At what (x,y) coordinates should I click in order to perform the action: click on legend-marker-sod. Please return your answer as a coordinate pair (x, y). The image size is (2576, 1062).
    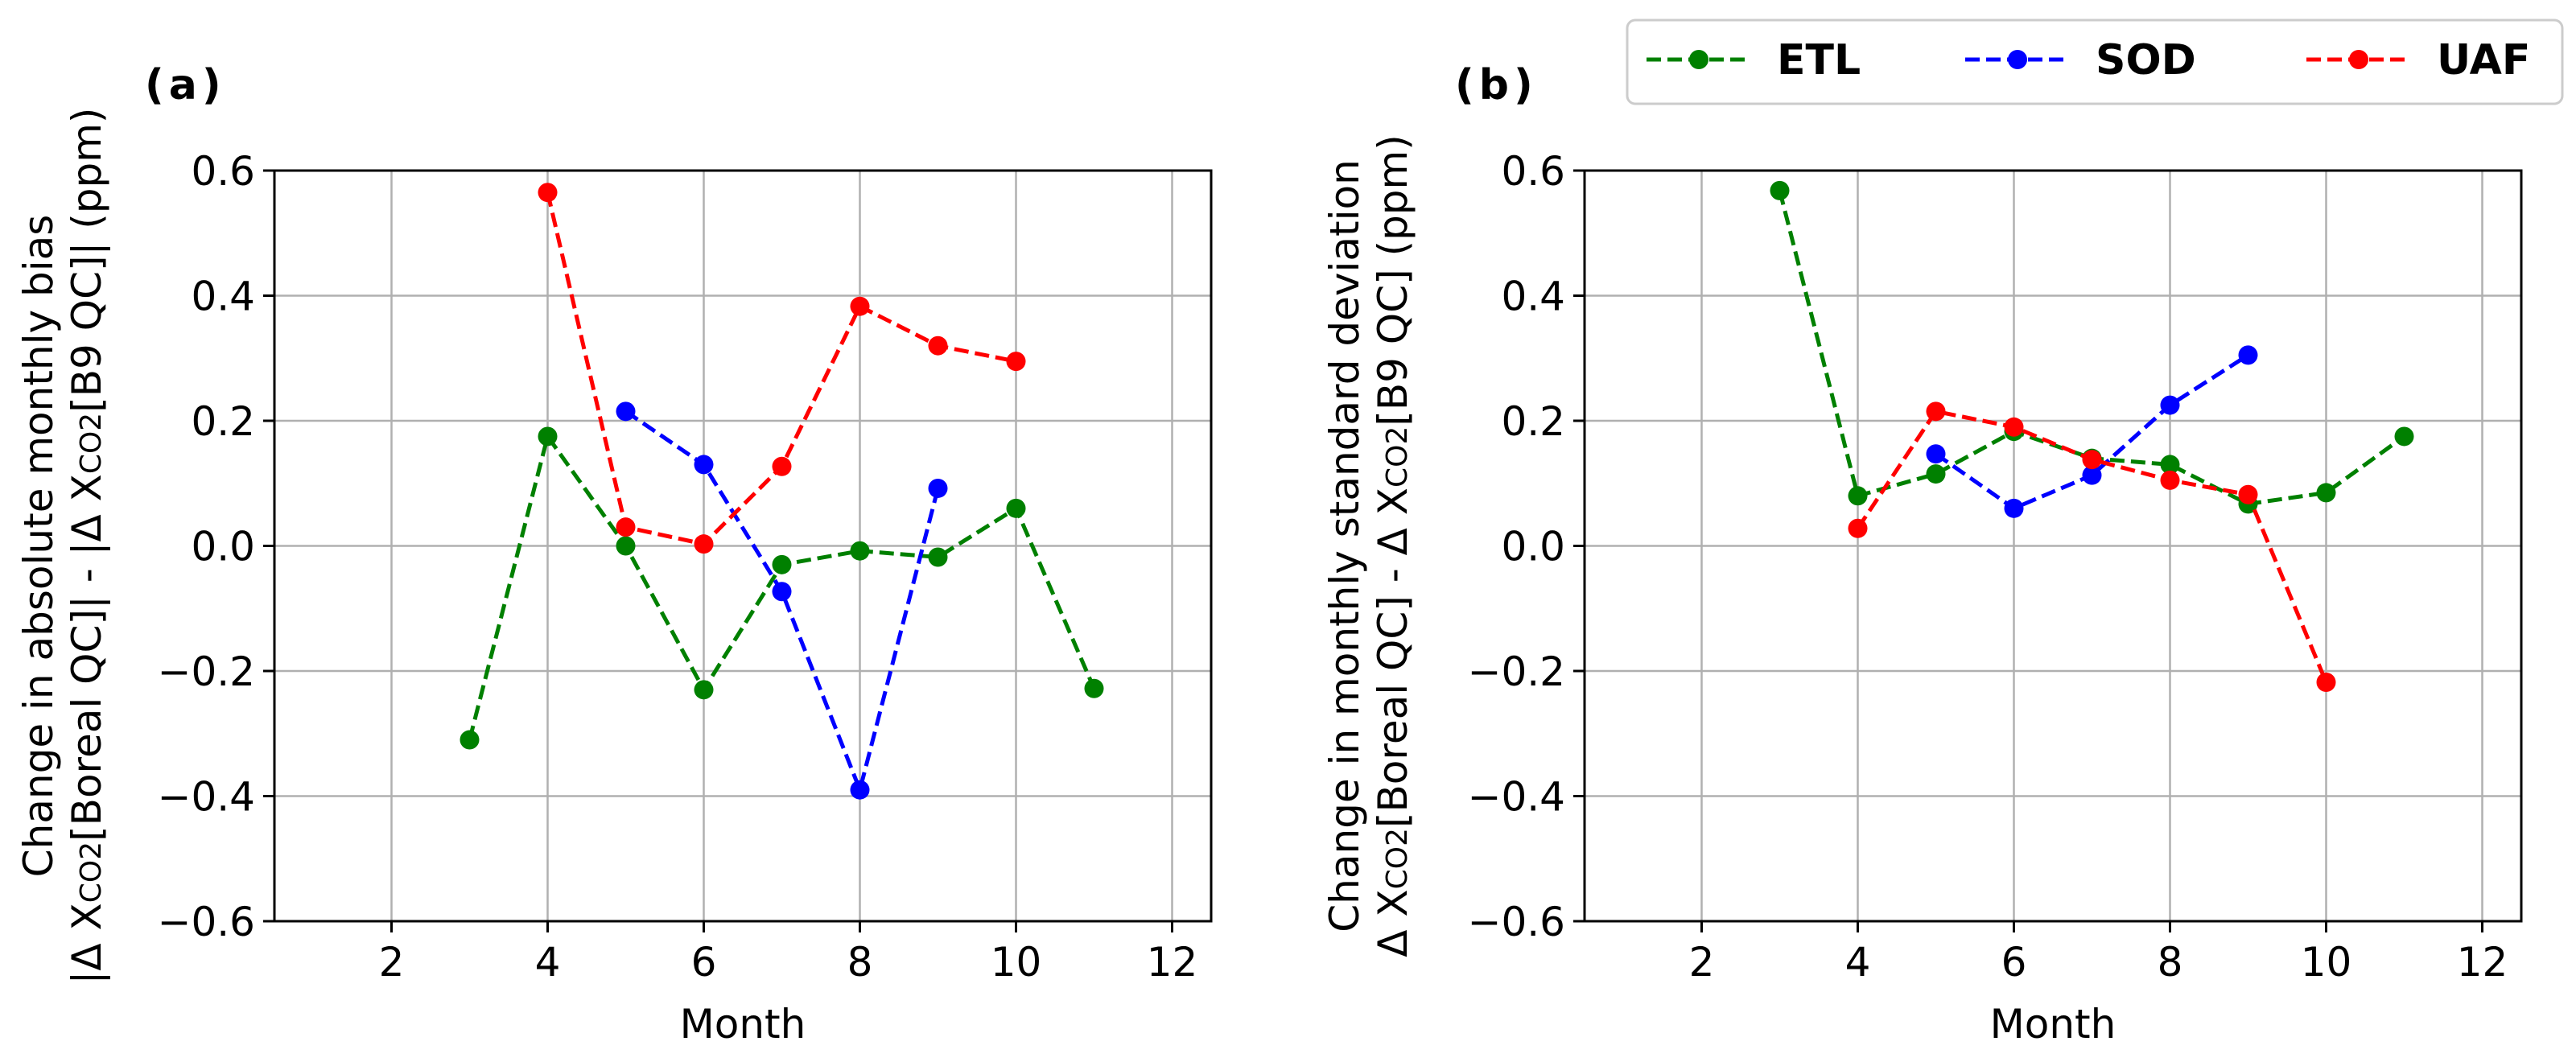
    Looking at the image, I should click on (2017, 60).